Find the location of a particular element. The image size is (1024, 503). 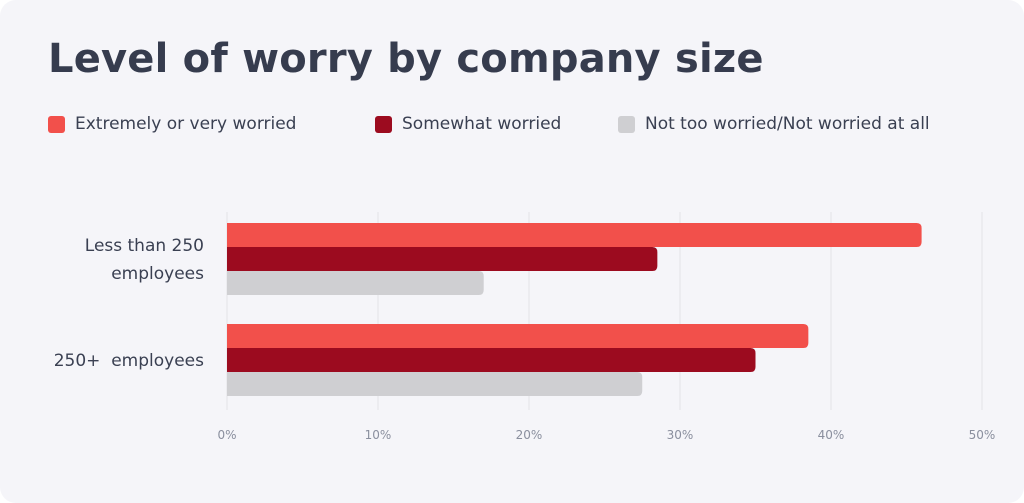

category-label-2: 250+ employees is located at coordinates (129, 361).